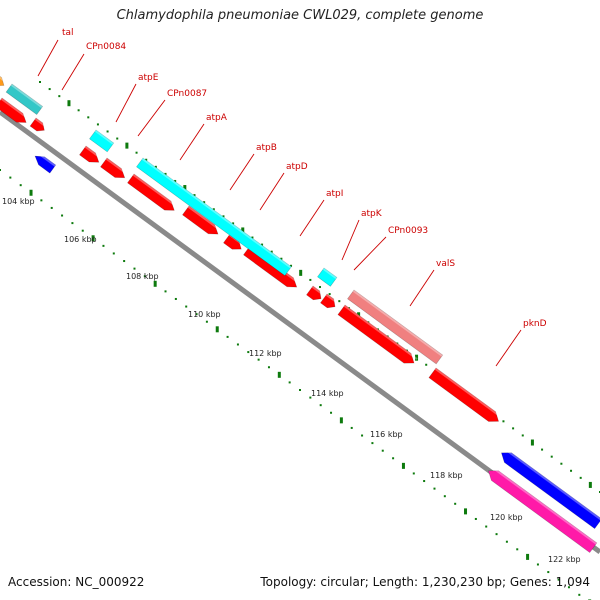 The image size is (600, 600). I want to click on kbp-label-120: 120 kbp, so click(506, 517).